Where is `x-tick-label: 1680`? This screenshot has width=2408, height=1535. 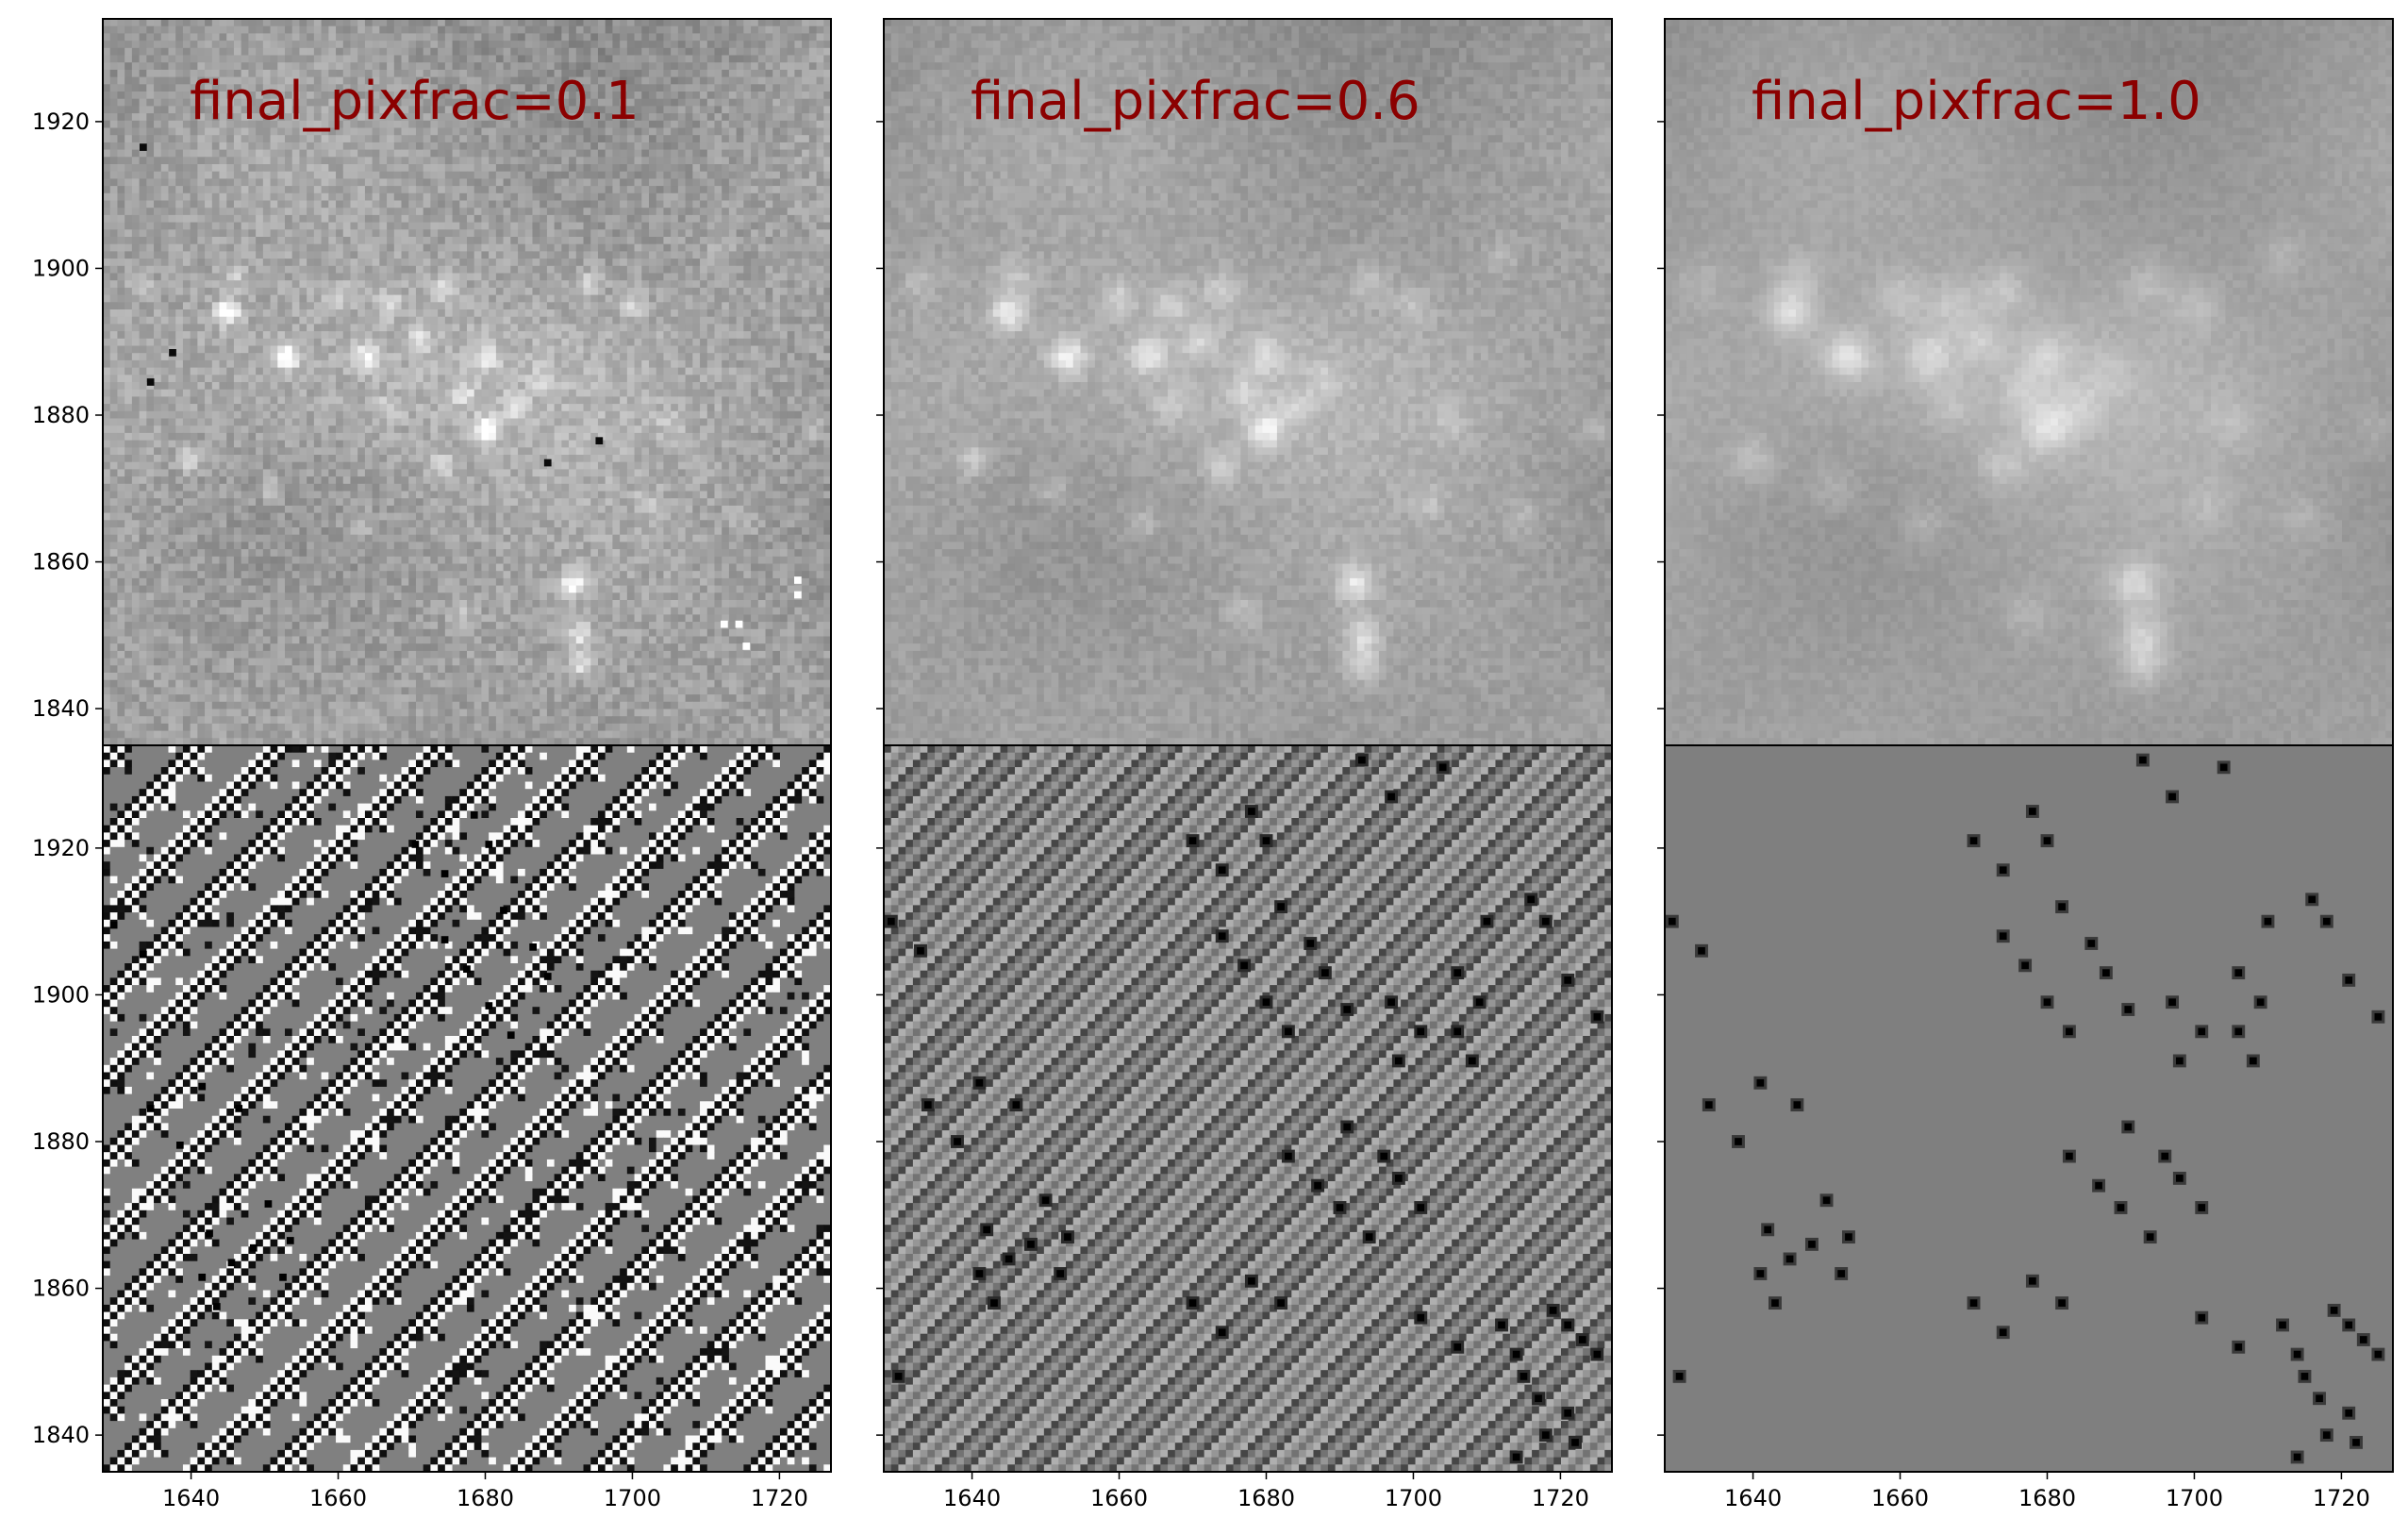 x-tick-label: 1680 is located at coordinates (1266, 1498).